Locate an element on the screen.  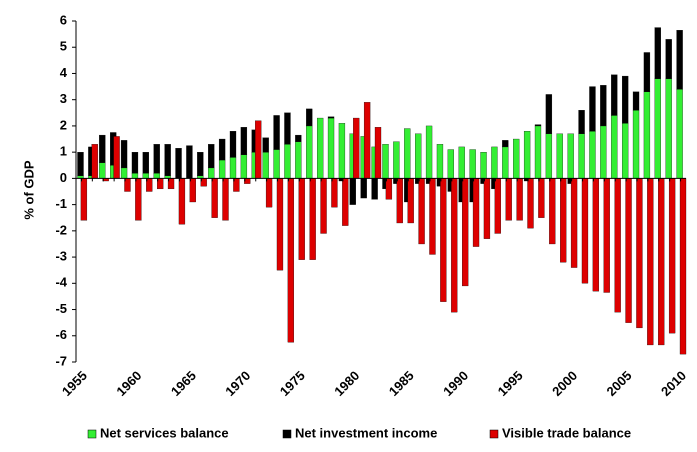
legend-label: Net investment income is located at coordinates (366, 432).